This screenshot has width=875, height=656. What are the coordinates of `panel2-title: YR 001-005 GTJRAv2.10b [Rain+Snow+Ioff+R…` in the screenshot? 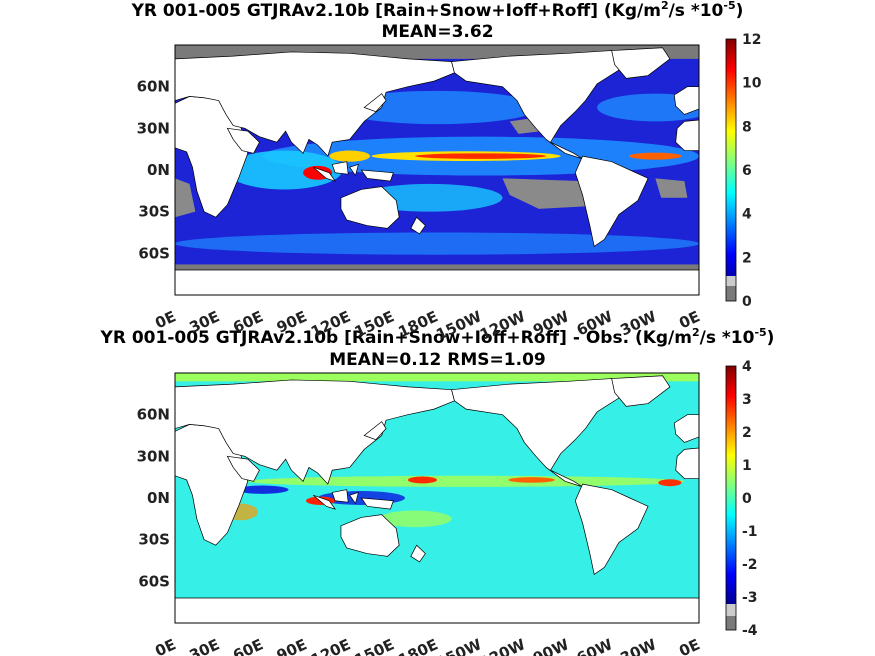 It's located at (437, 337).